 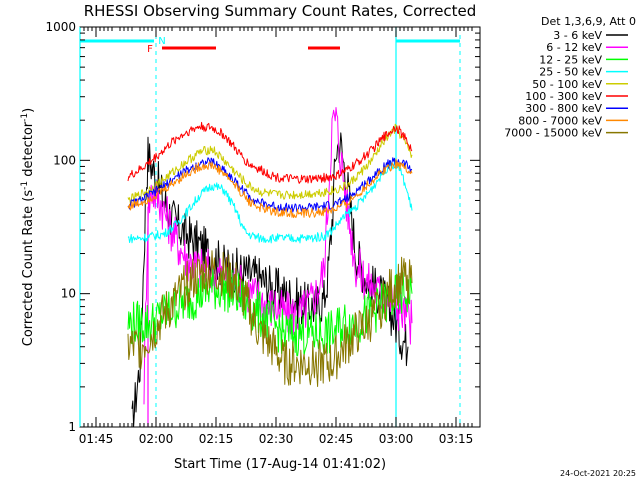 I want to click on legend-label: 800 - 7000 keV, so click(x=560, y=120).